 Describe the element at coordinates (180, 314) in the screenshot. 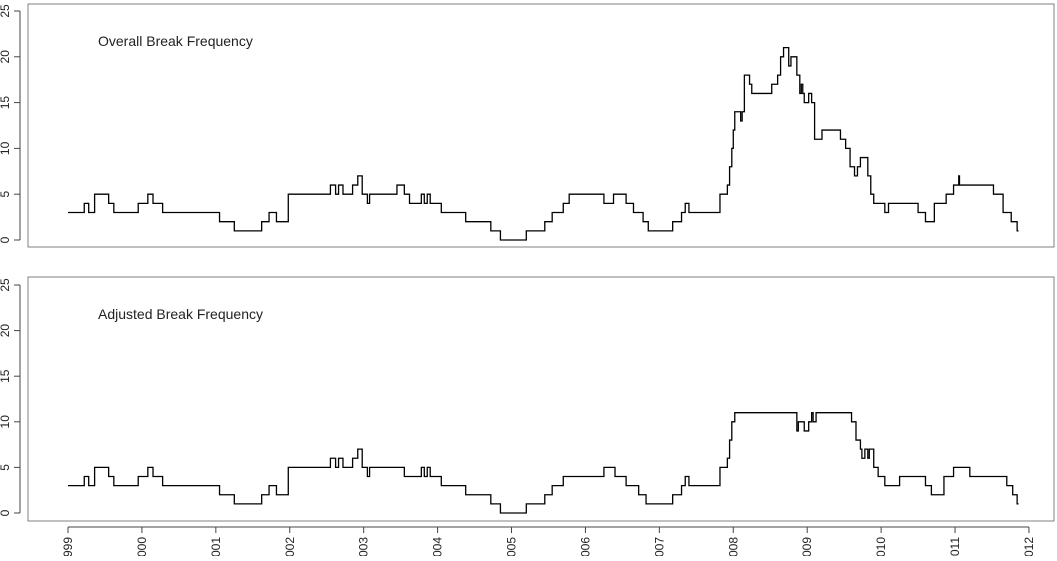

I see `panel-annotation: Adjusted Break Frequency` at that location.